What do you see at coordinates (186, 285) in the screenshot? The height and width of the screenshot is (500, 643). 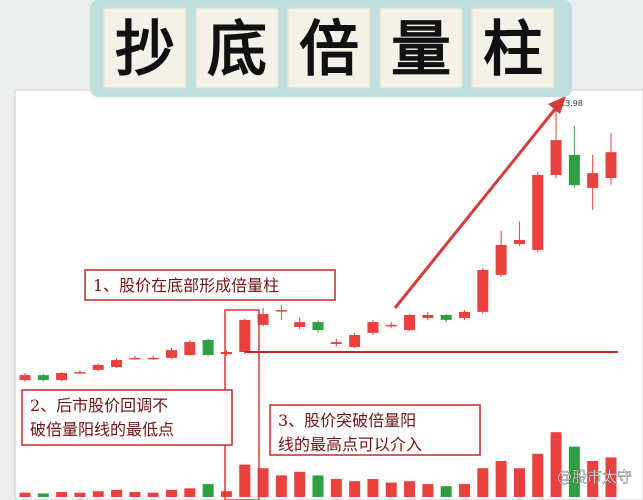 I see `annotation-text: 1、股价在底部形成倍量柱` at bounding box center [186, 285].